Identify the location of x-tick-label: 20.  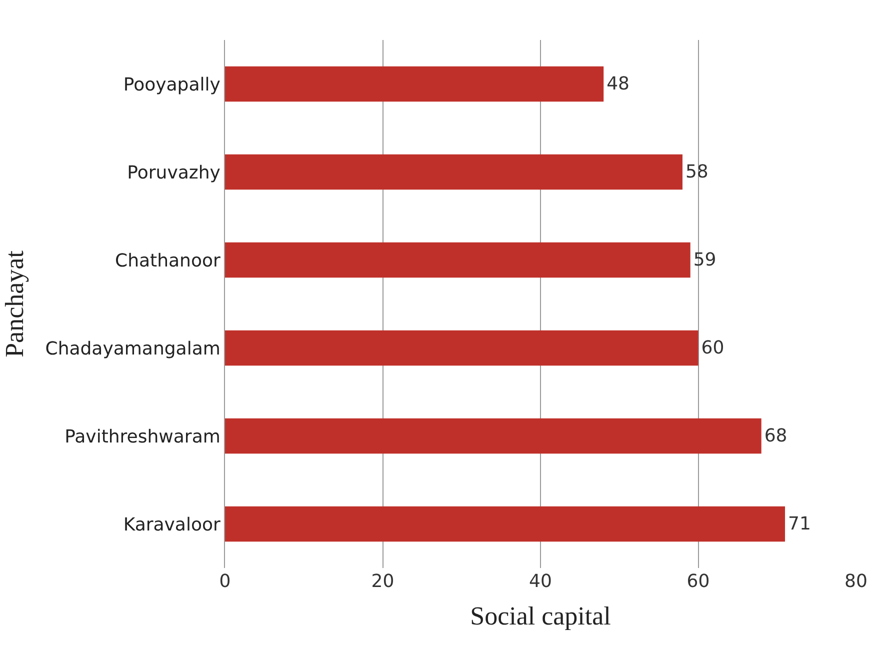
(382, 581).